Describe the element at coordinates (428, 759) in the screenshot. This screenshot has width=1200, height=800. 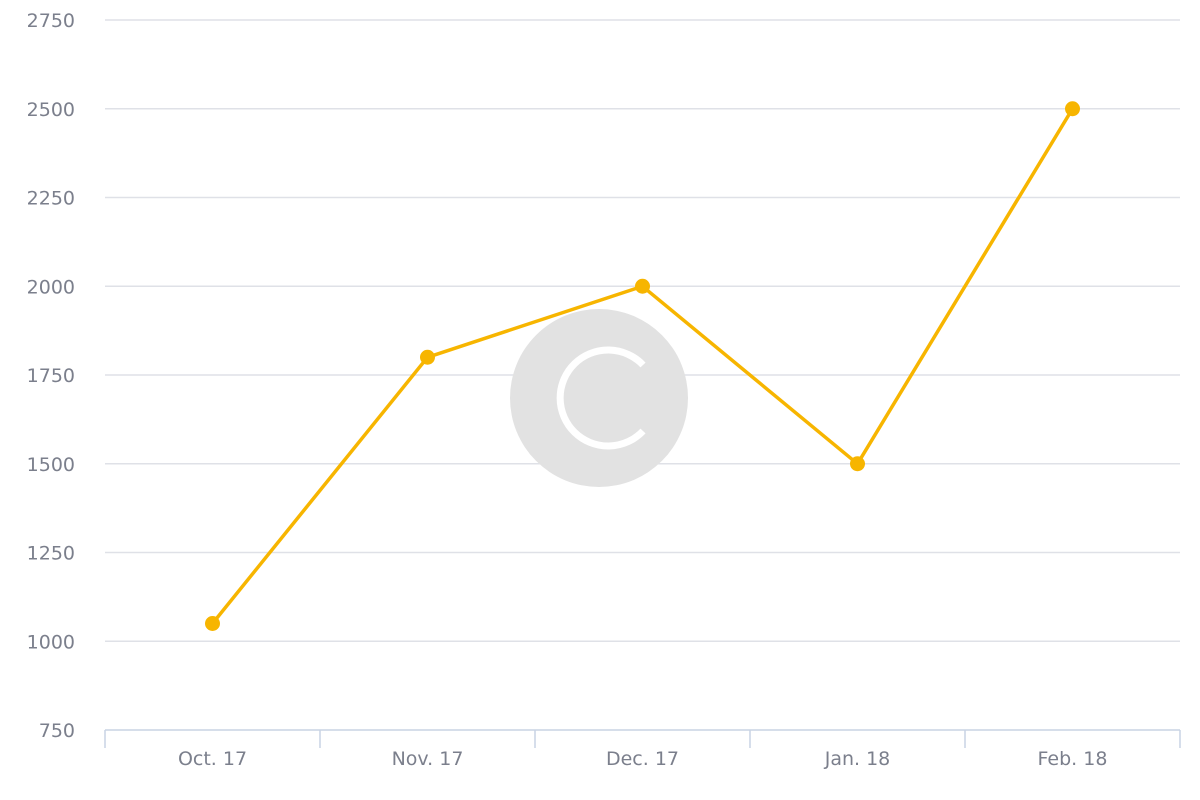
I see `x-tick-label: Nov. 17` at that location.